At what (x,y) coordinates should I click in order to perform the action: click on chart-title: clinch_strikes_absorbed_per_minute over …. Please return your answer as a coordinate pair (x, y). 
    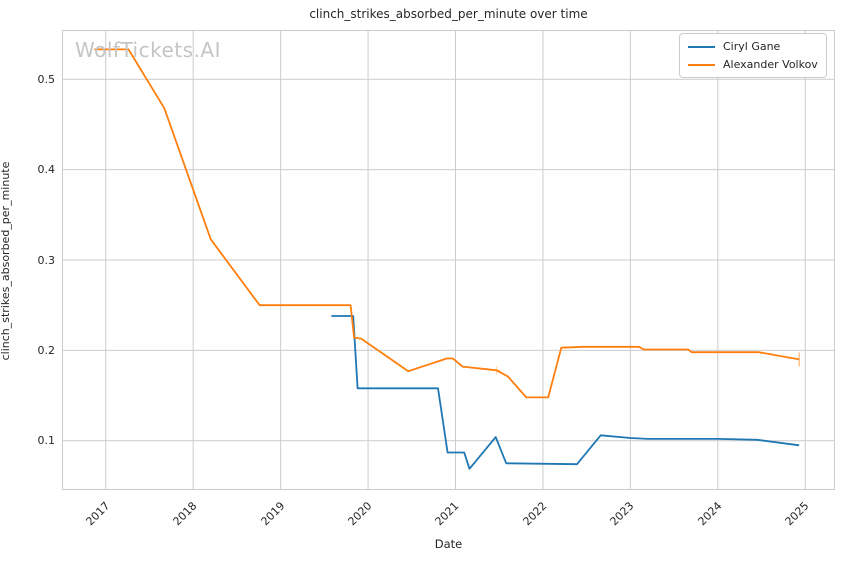
    Looking at the image, I should click on (448, 14).